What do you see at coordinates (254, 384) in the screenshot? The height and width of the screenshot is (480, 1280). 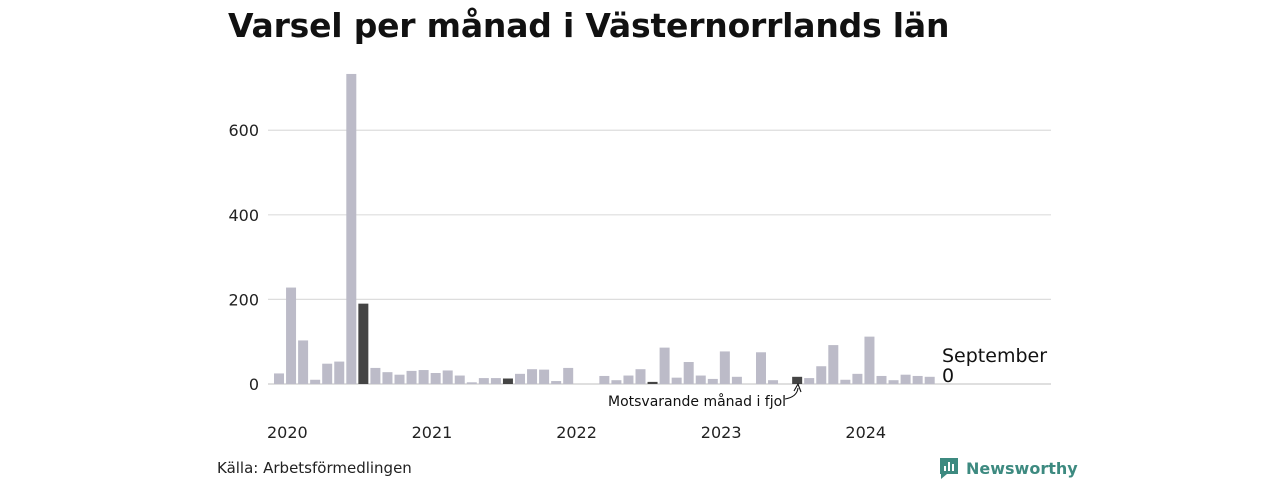 I see `y-tick-label: 0` at bounding box center [254, 384].